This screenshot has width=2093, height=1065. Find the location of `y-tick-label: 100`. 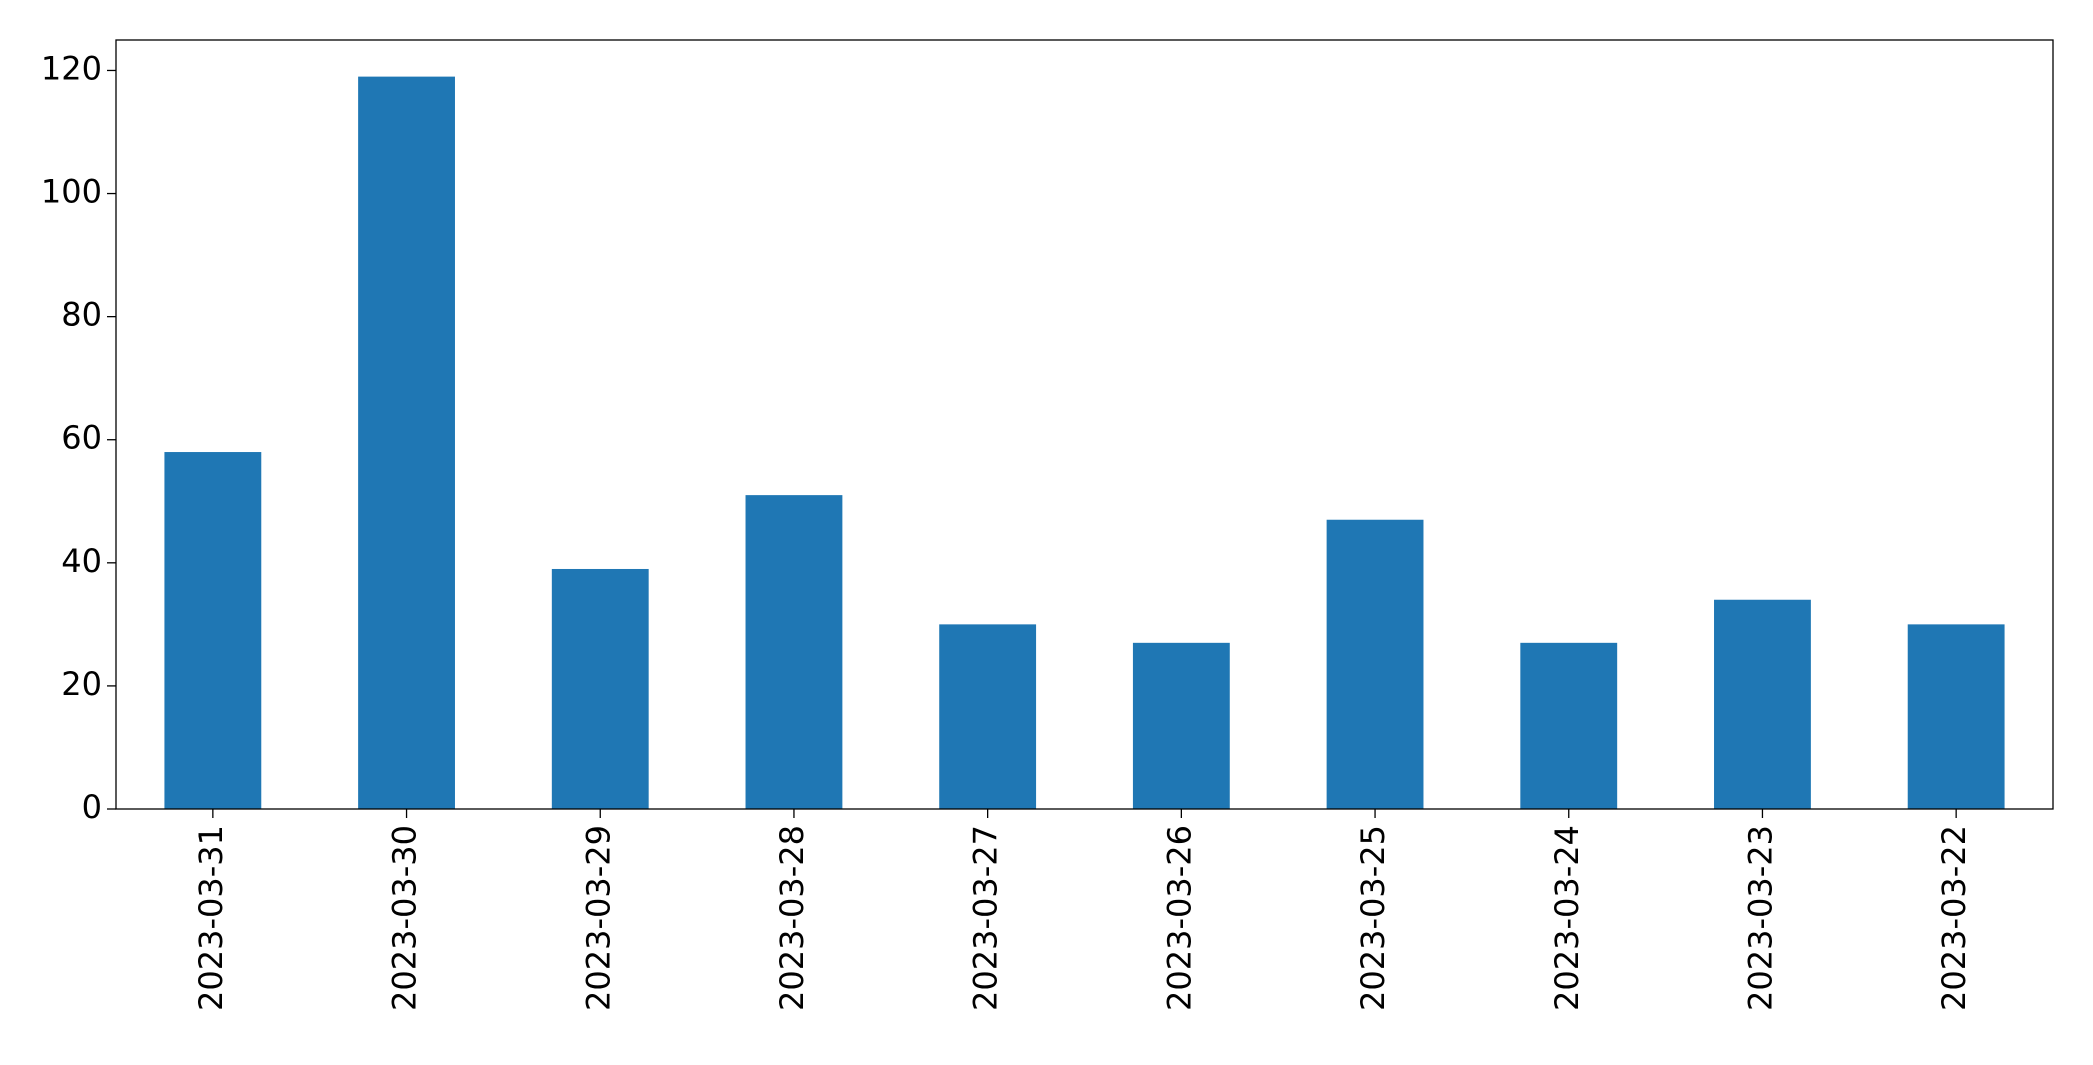

y-tick-label: 100 is located at coordinates (71, 192).